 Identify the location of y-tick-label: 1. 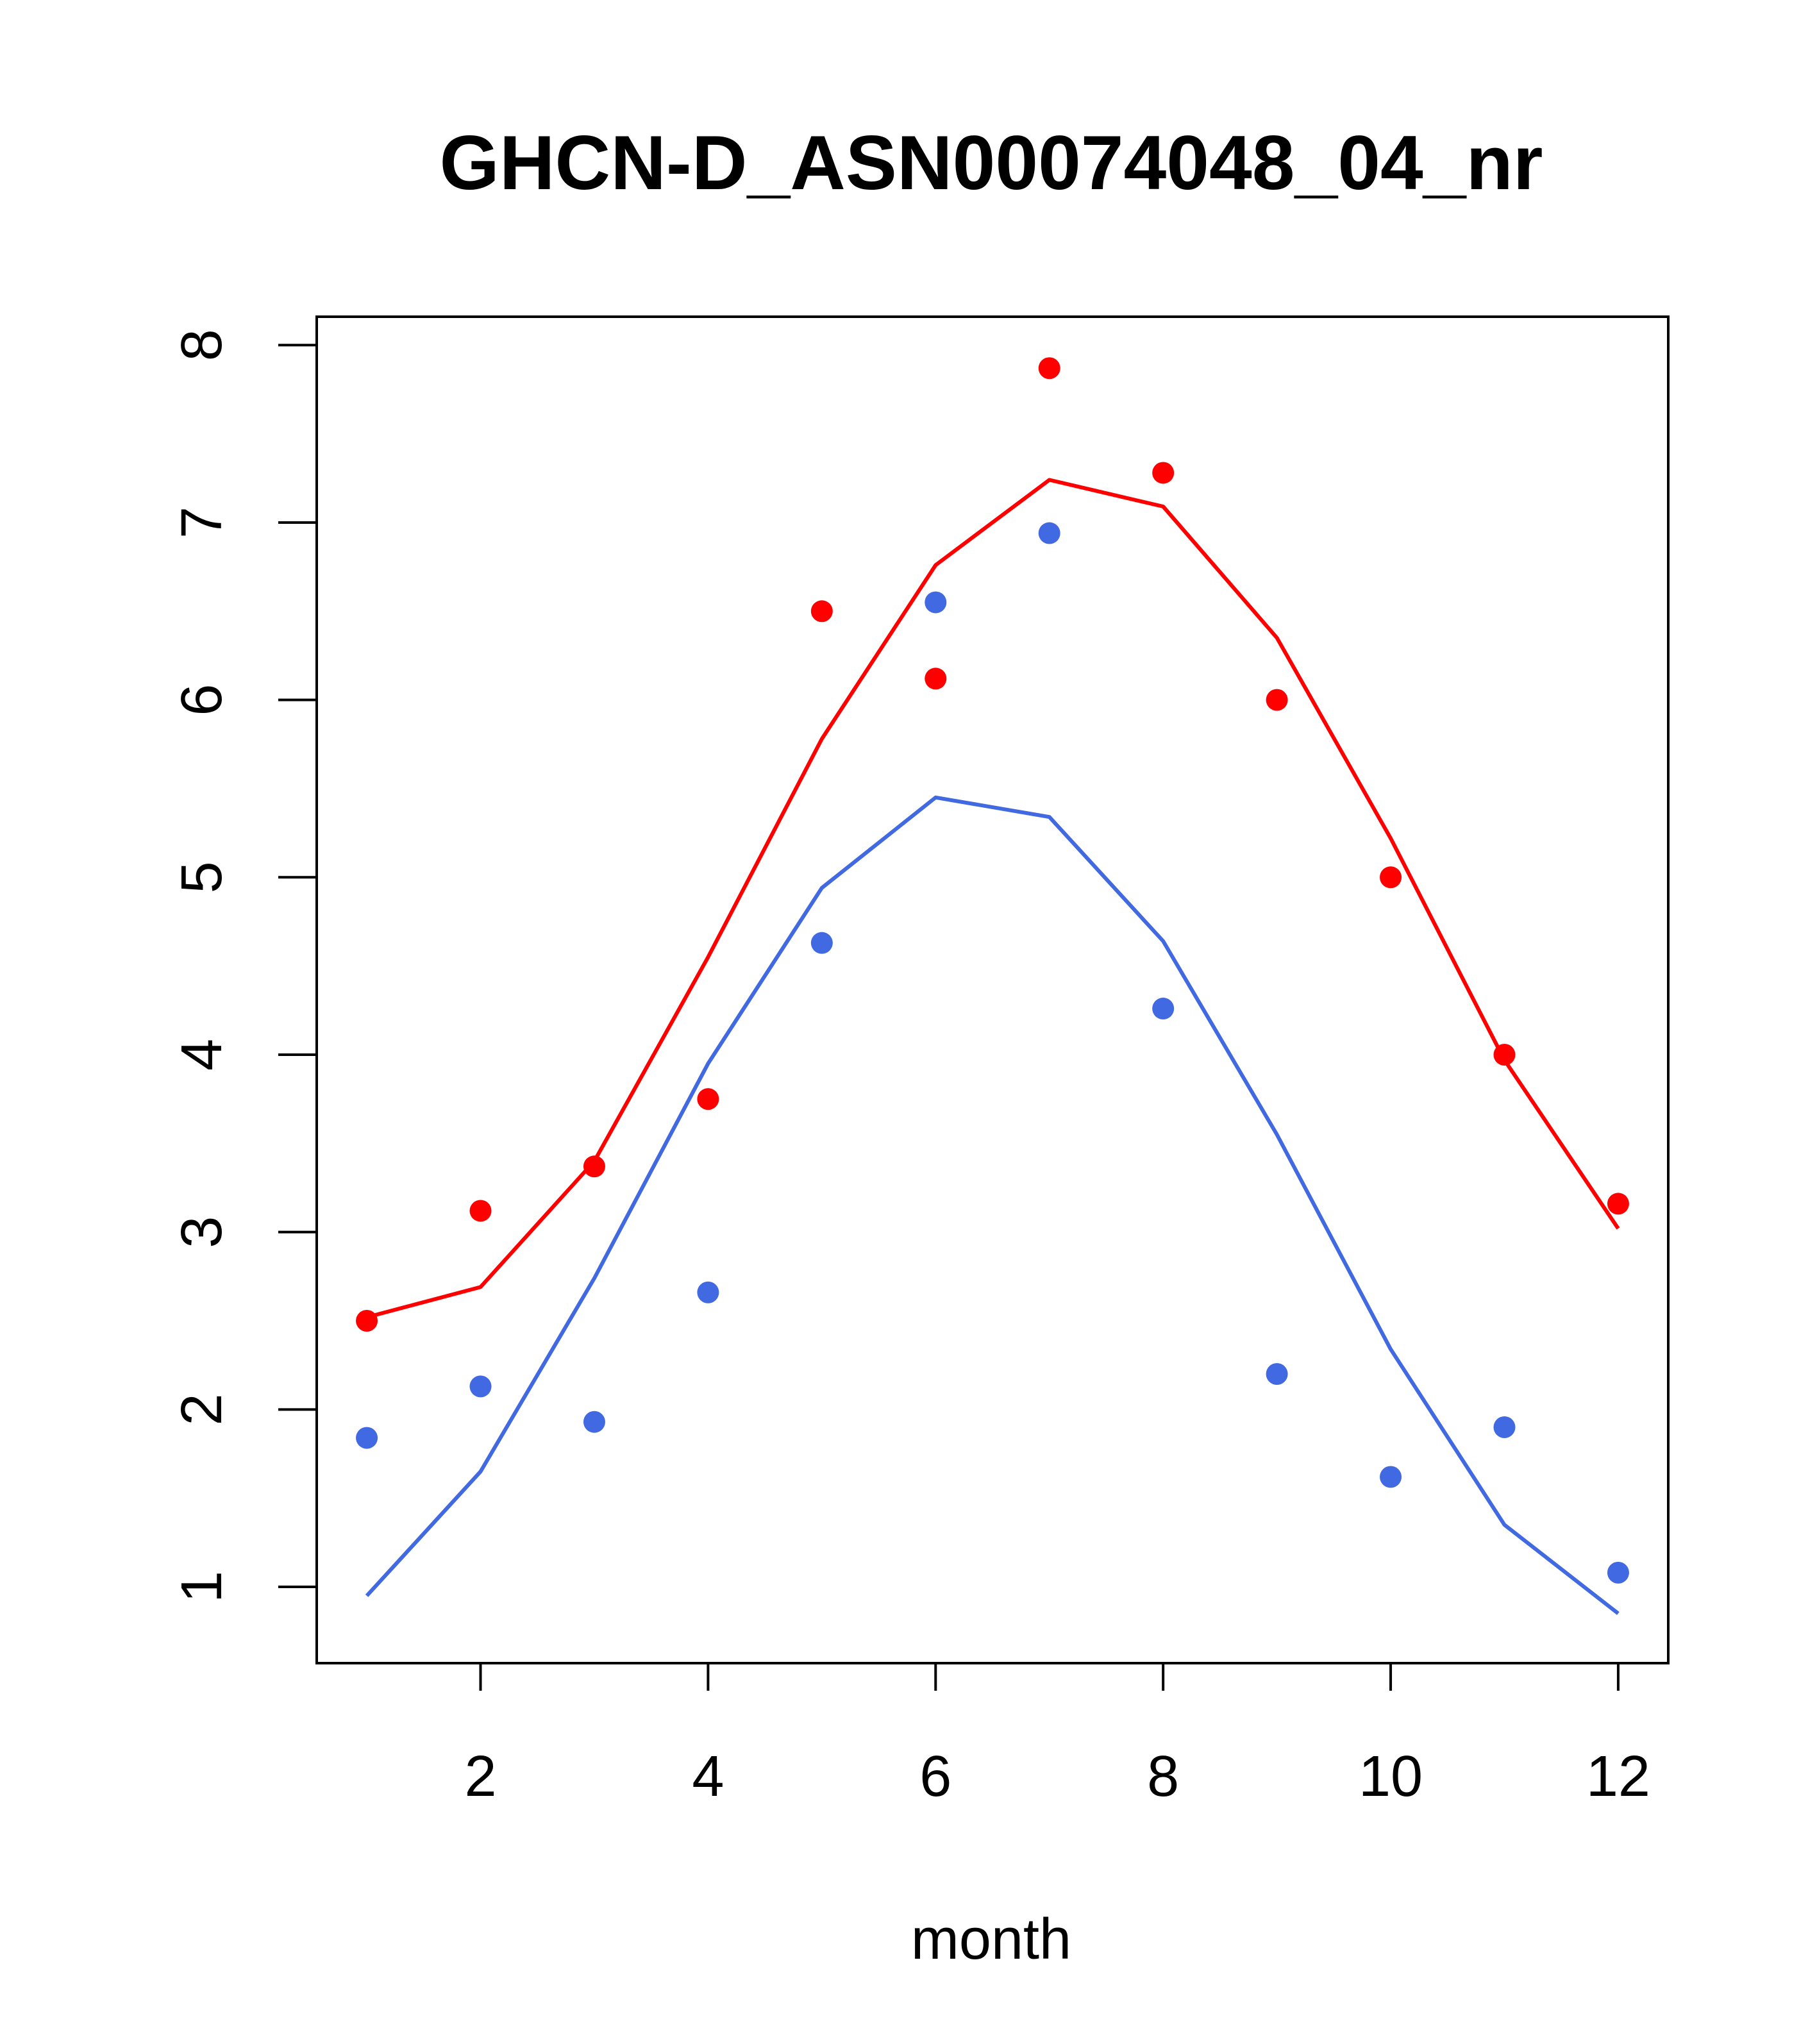
(202, 1587).